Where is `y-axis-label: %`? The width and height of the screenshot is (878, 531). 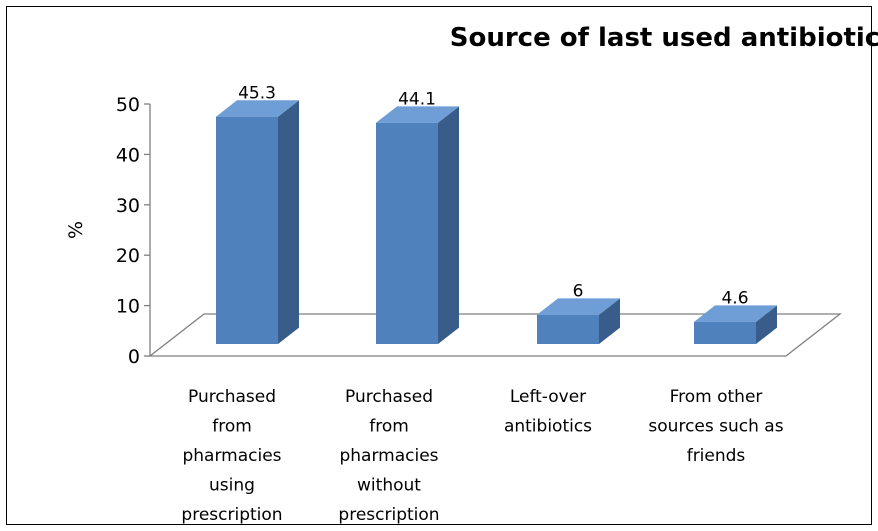
y-axis-label: % is located at coordinates (76, 230).